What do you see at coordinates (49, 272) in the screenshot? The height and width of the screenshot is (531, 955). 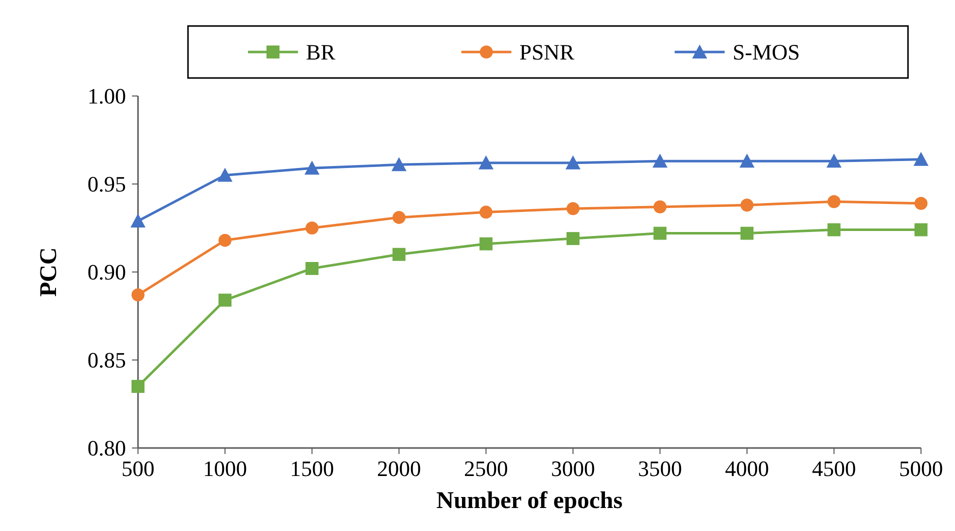 I see `y-axis-title: PCC` at bounding box center [49, 272].